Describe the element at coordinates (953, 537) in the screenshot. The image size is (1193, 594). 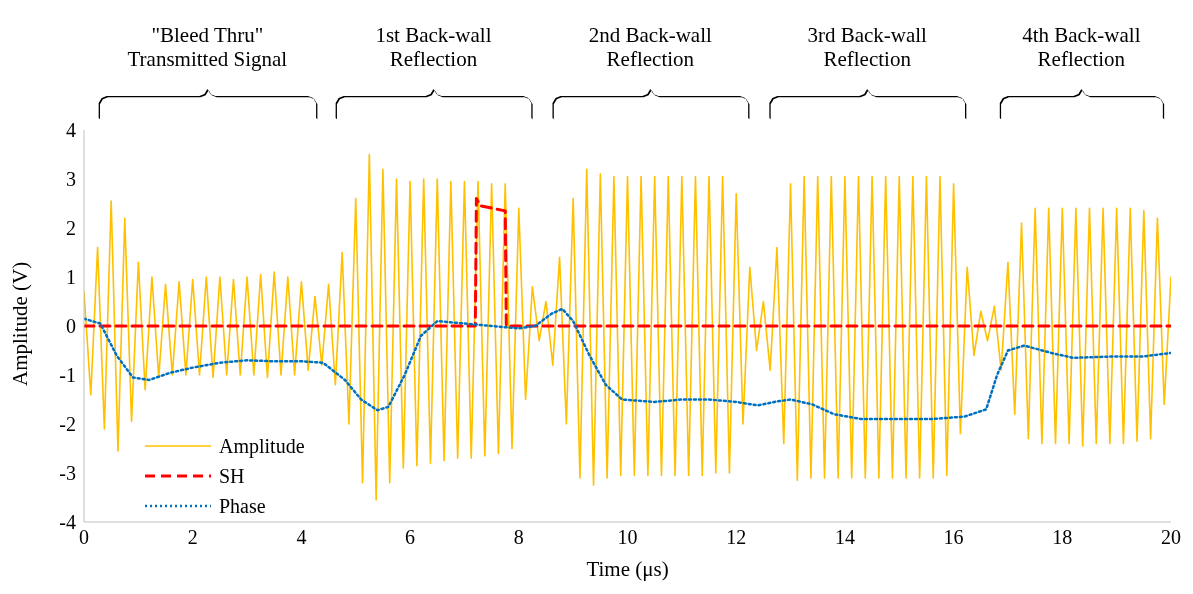
I see `x-tick-label: 16` at that location.